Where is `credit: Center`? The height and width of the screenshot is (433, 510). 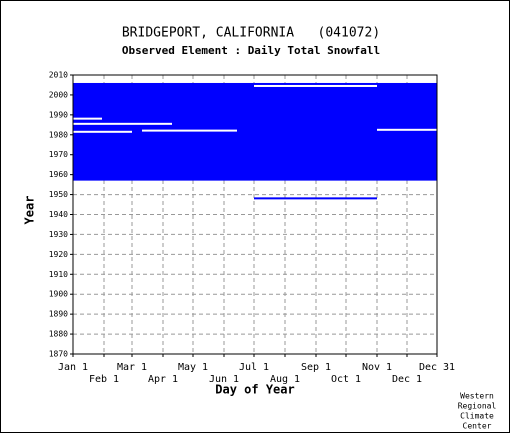
credit: Center is located at coordinates (477, 426).